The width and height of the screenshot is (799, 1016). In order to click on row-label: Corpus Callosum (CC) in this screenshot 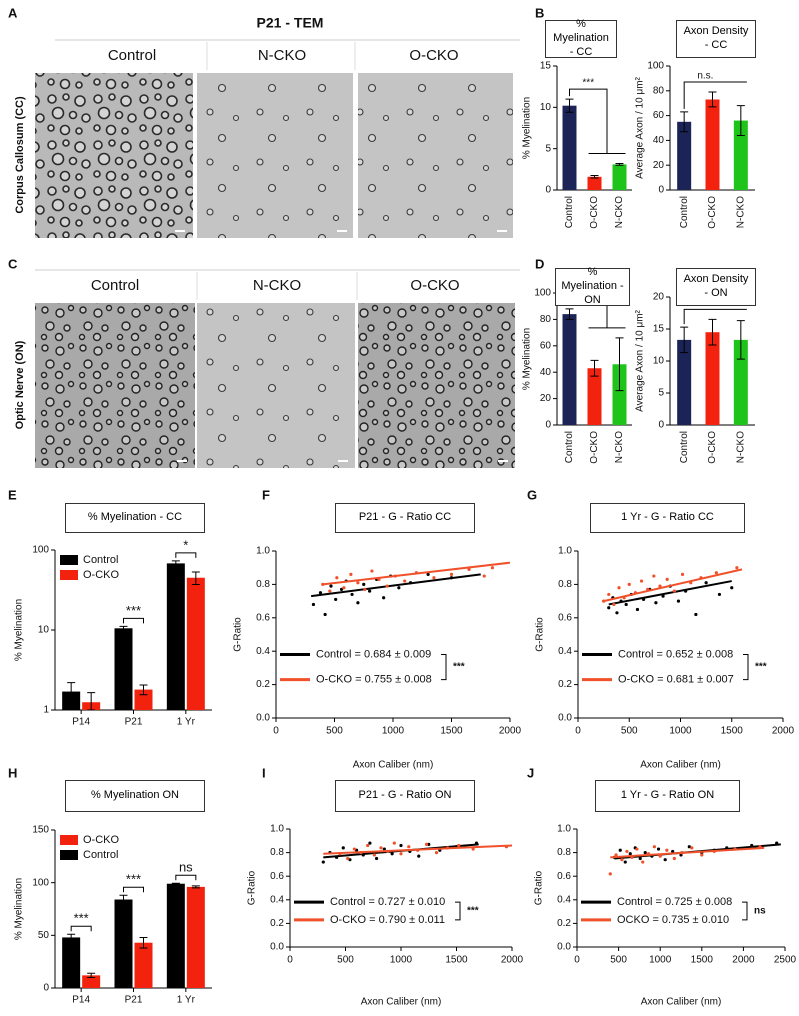, I will do `click(20, 155)`.